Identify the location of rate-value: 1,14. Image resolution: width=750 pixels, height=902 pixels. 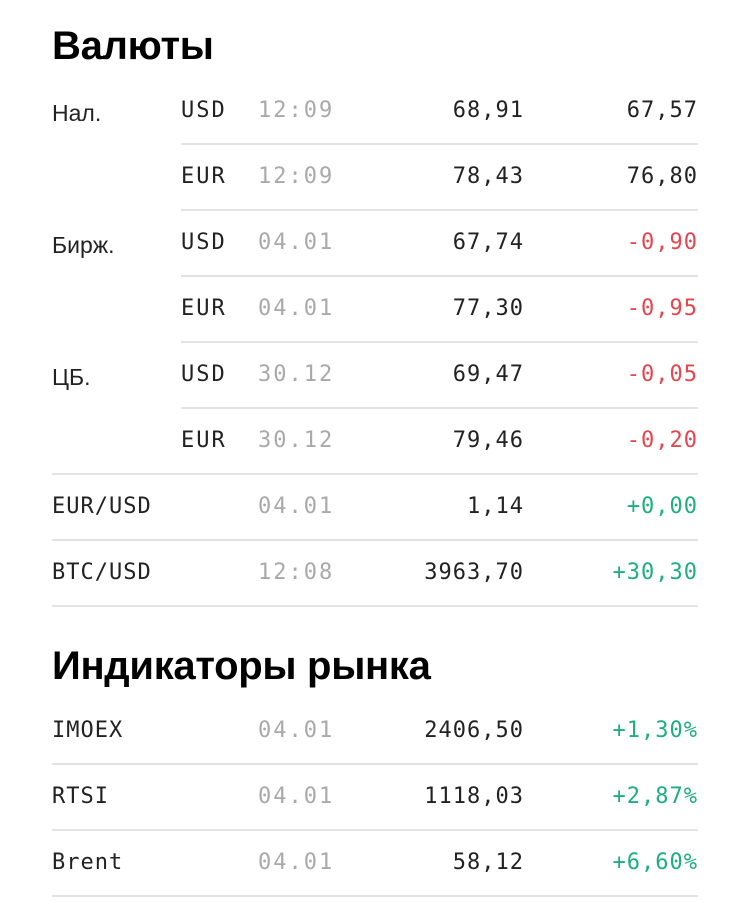
(495, 506).